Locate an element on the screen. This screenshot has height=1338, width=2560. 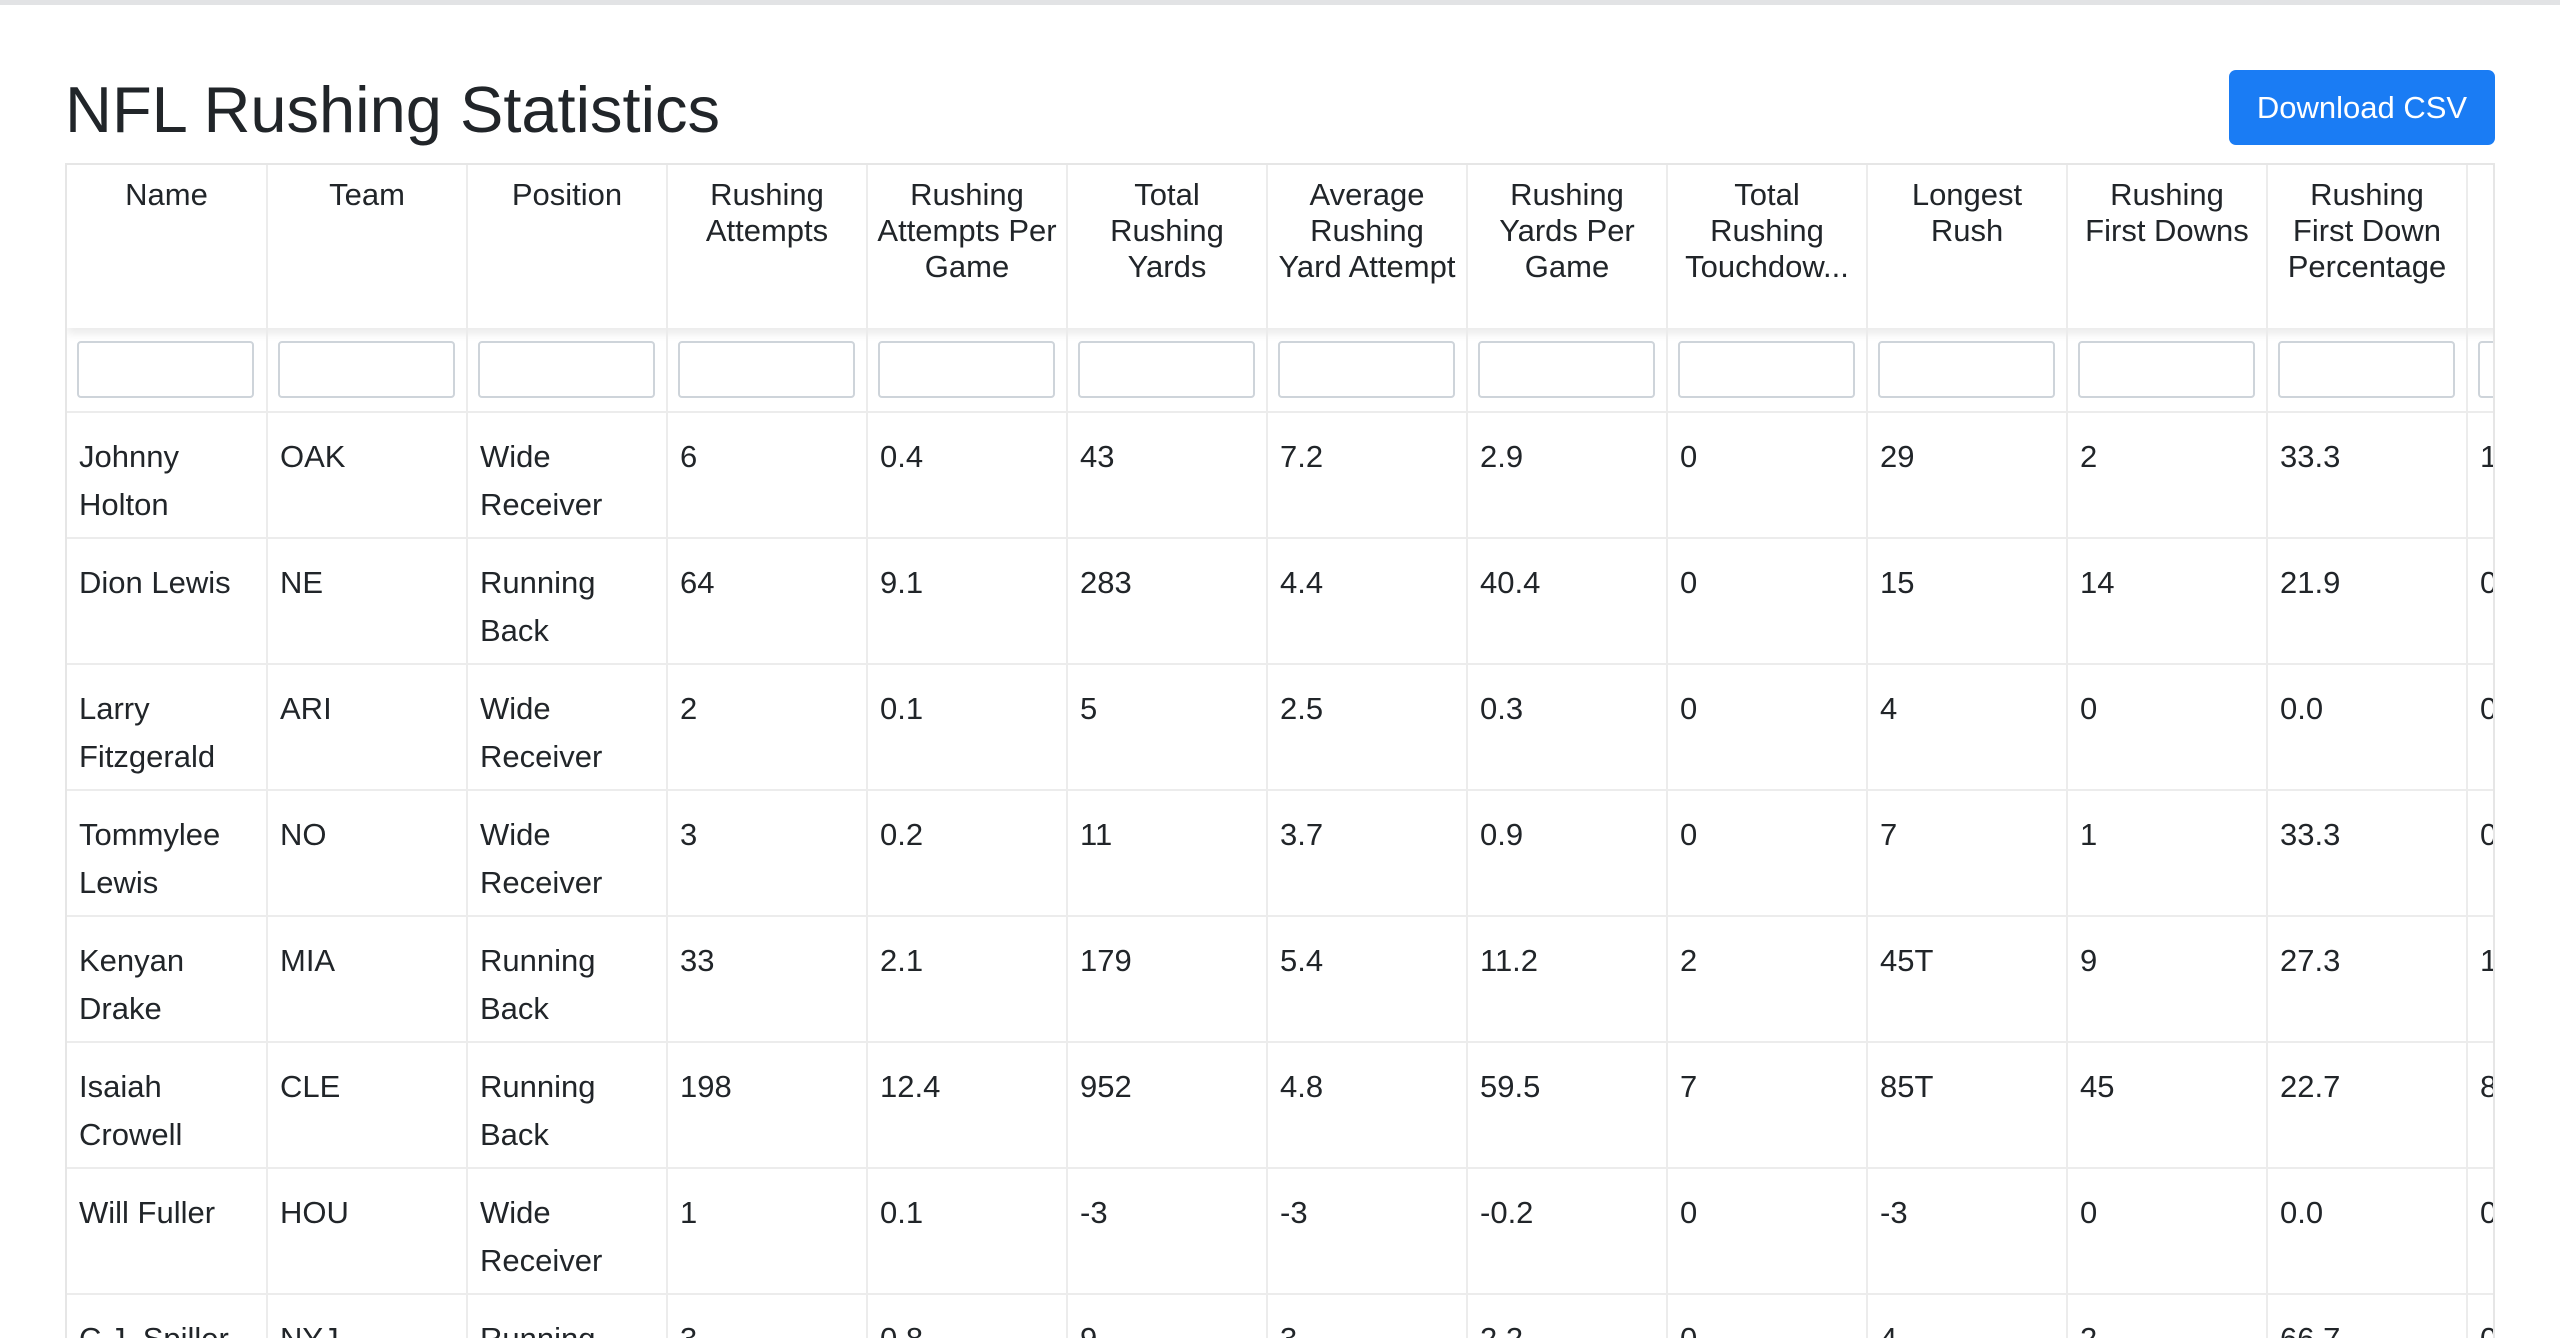
data-cell: Isaiah Crowell is located at coordinates (167, 1104).